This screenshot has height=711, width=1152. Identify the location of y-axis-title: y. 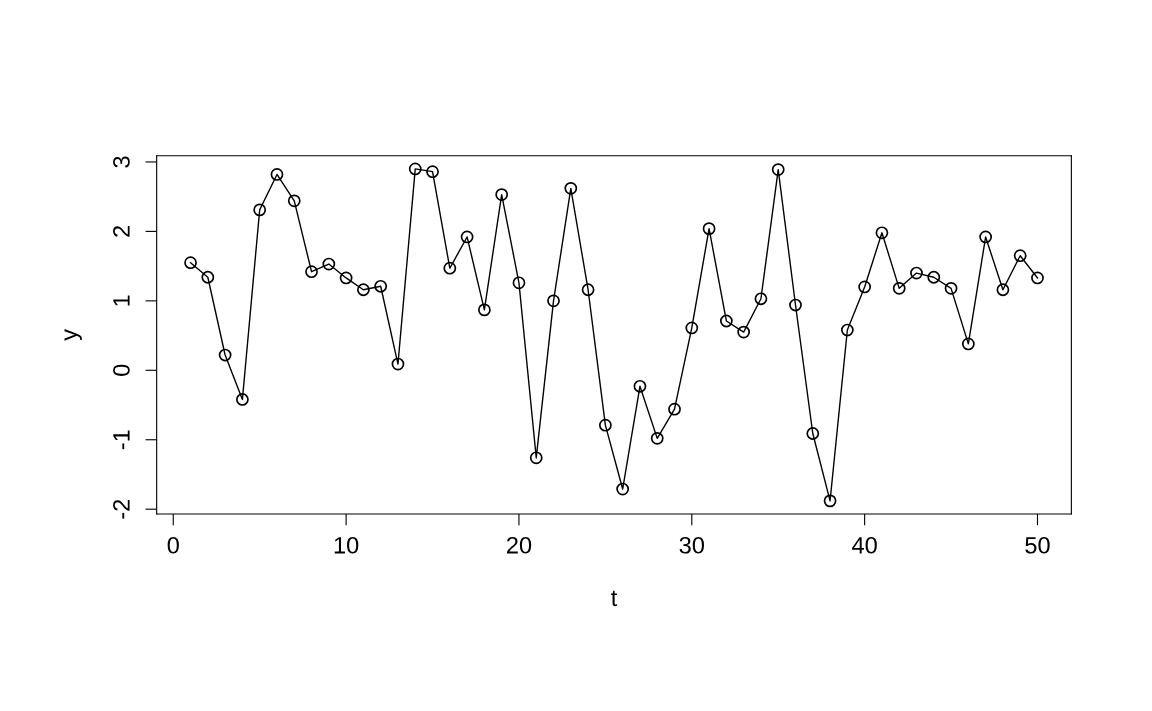
(73, 335).